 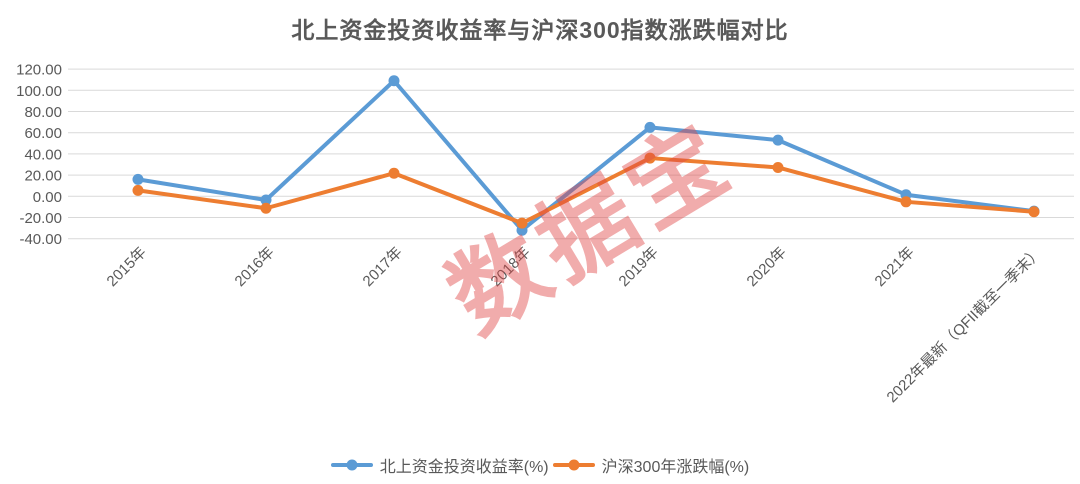 I want to click on y-tick-label: -40.00, so click(x=40, y=239).